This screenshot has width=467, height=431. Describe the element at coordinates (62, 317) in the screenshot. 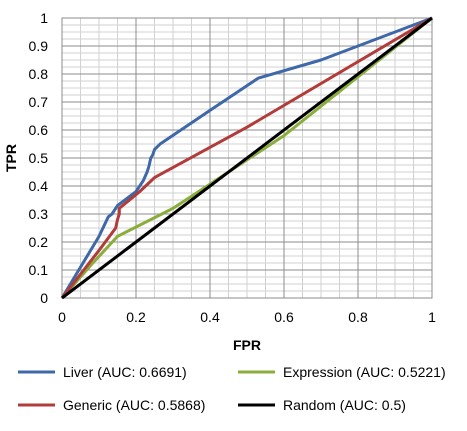

I see `x-tick-label: 0` at that location.